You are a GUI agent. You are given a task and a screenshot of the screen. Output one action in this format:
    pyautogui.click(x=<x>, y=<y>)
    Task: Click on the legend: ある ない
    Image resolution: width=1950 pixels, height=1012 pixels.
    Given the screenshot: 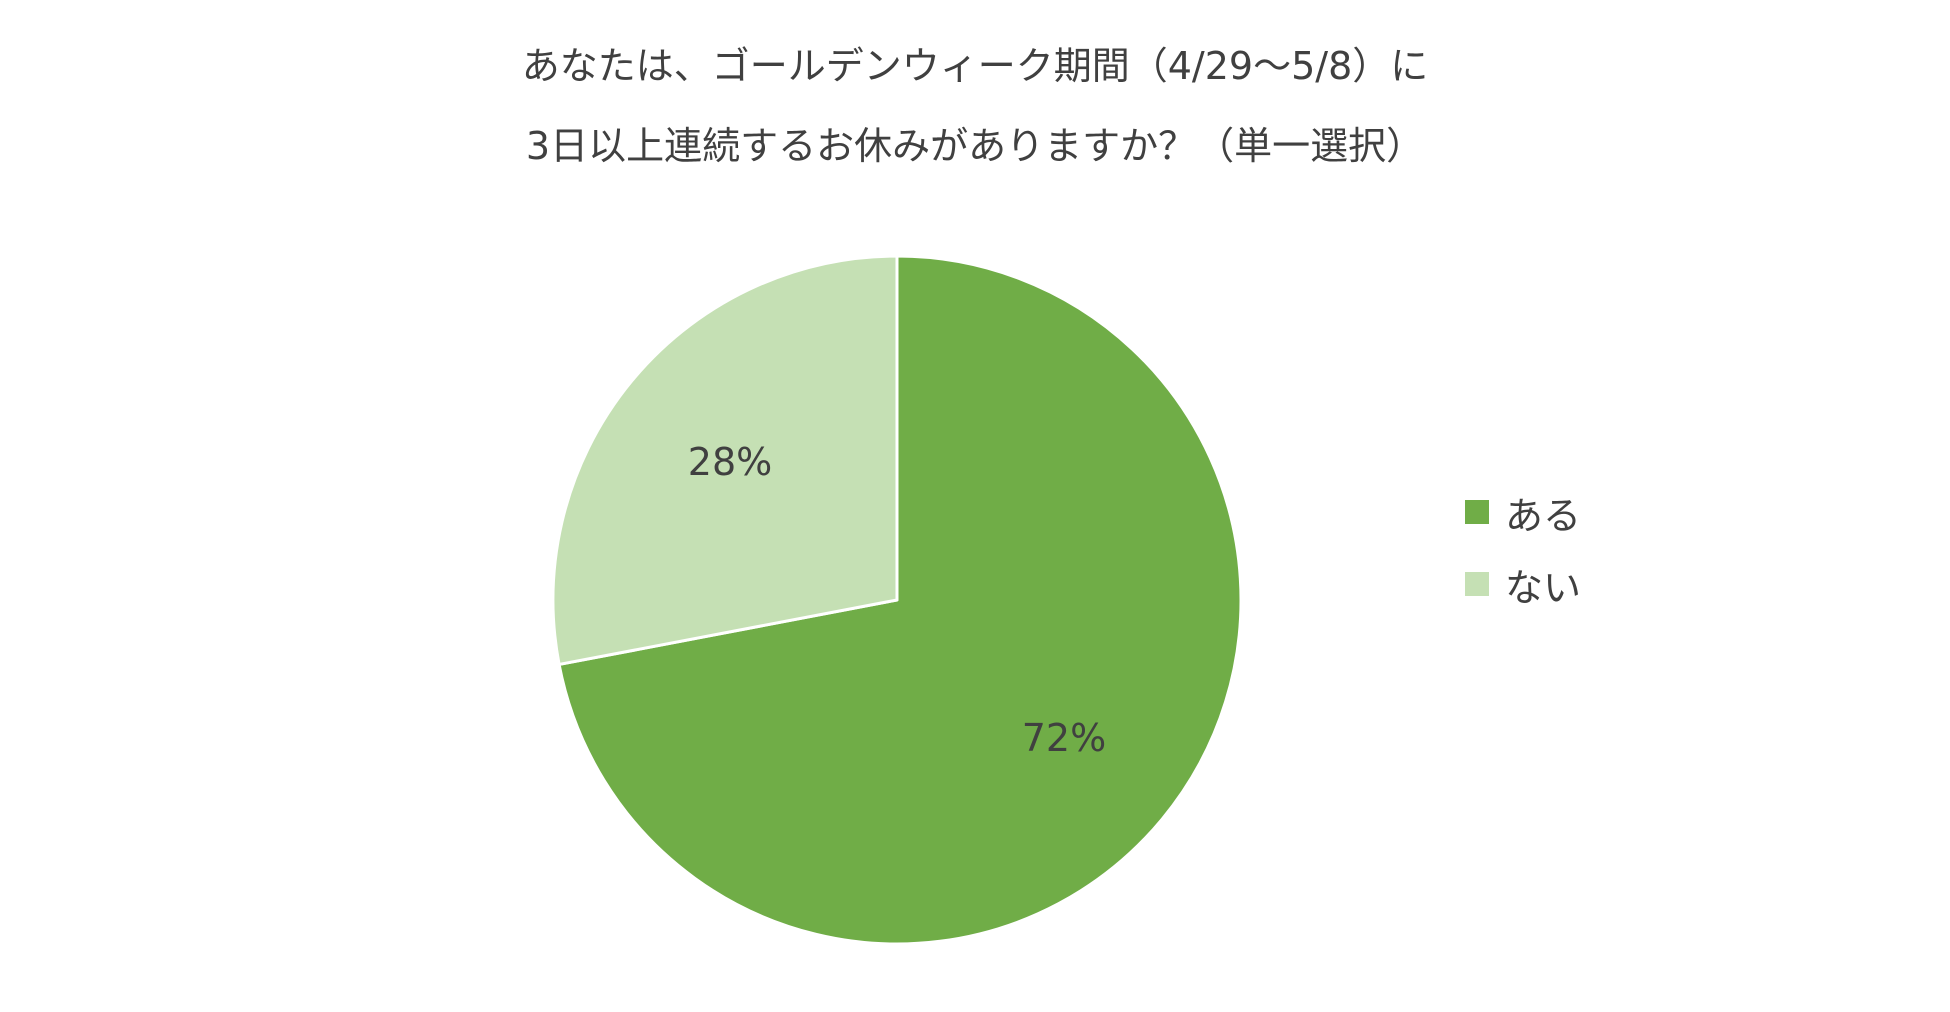 What is the action you would take?
    pyautogui.click(x=1523, y=548)
    